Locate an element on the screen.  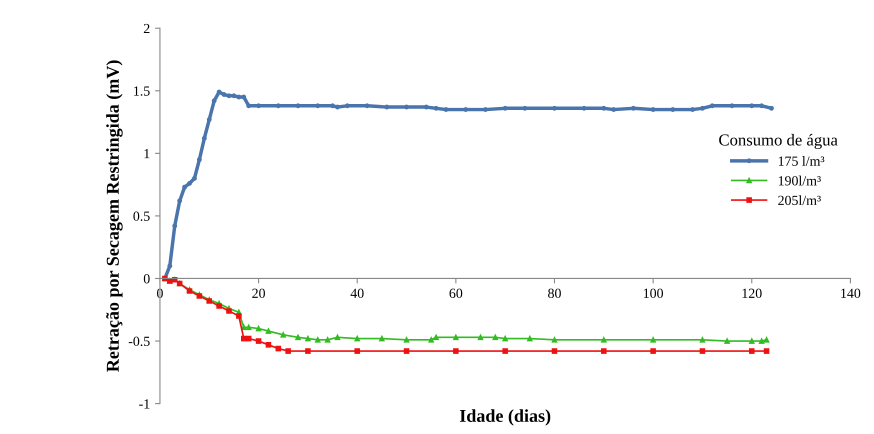
y-tick-label: 0.5 is located at coordinates (141, 216).